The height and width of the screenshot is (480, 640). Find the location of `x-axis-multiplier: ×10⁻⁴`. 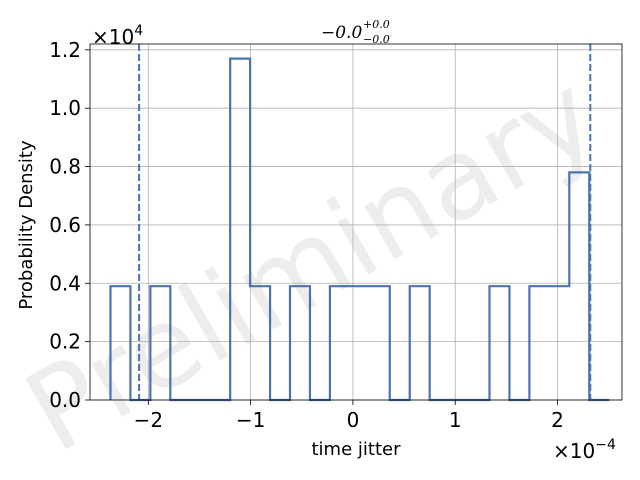

x-axis-multiplier: ×10⁻⁴ is located at coordinates (584, 450).